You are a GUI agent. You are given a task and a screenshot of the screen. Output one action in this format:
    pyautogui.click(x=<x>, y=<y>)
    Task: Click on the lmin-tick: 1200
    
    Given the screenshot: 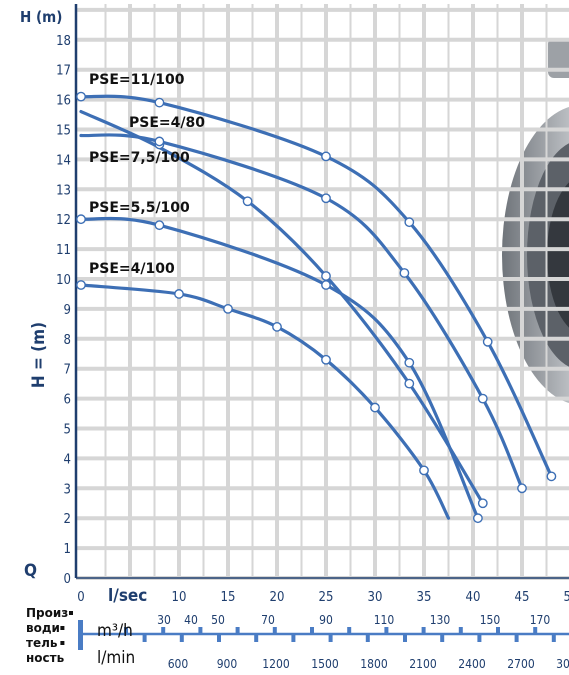 What is the action you would take?
    pyautogui.click(x=276, y=664)
    